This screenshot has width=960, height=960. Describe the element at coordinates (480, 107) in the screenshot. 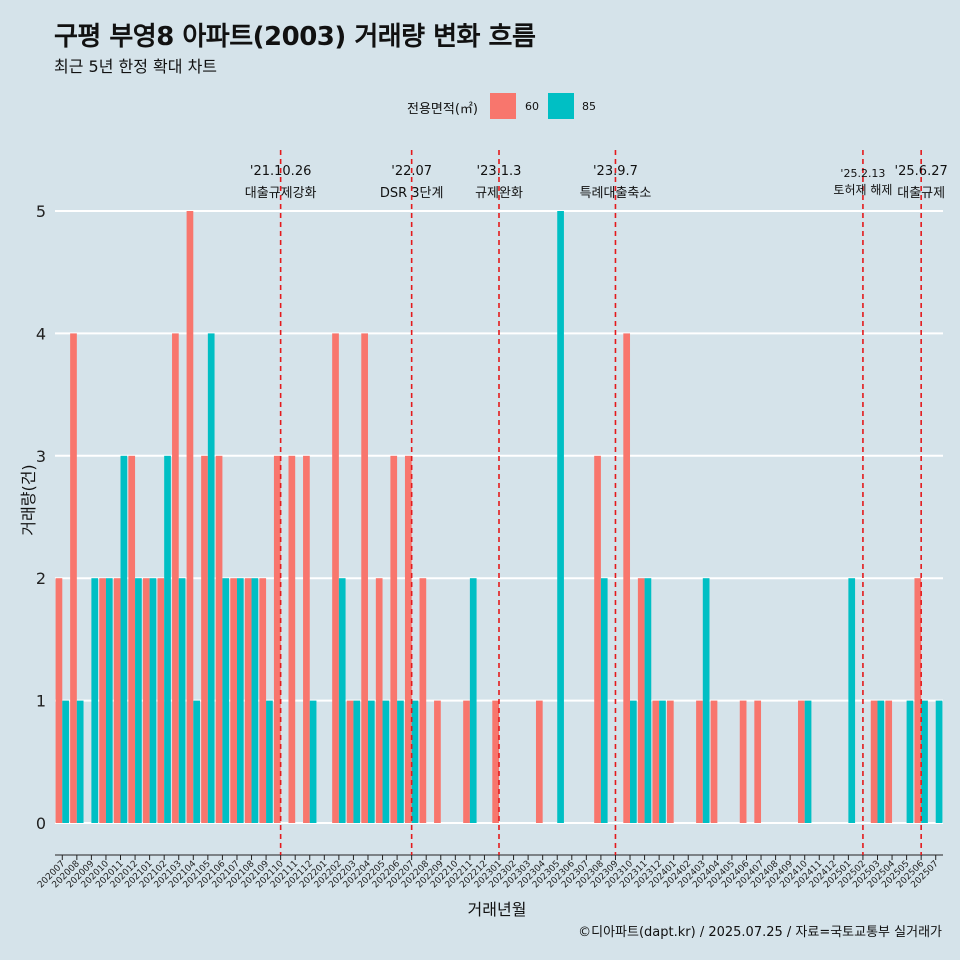

I see `legend: 전용면적(㎡) 60 85` at that location.